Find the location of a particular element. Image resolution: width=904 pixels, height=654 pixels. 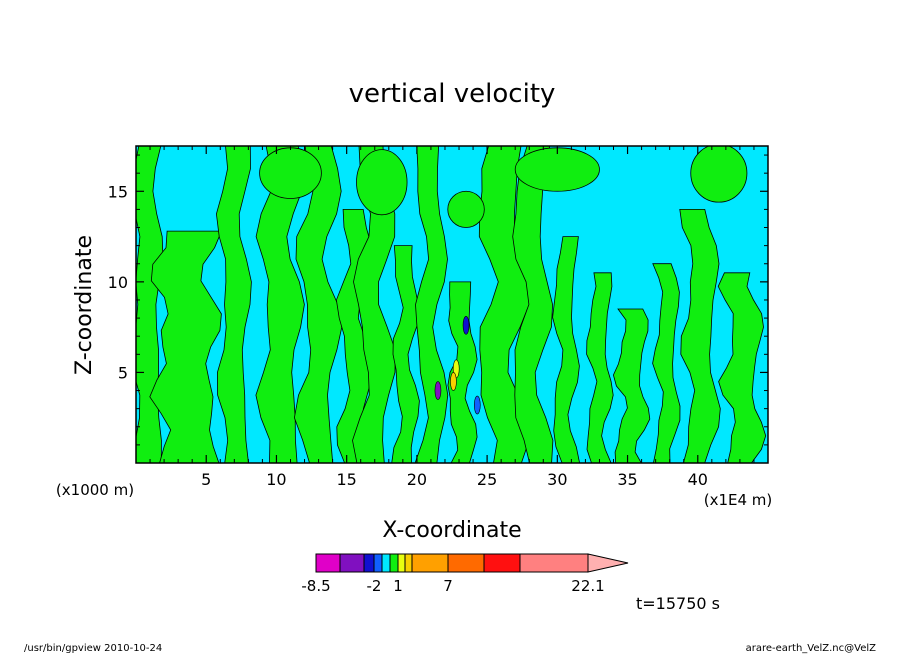

colorbar-tick-label: 1 is located at coordinates (398, 586).